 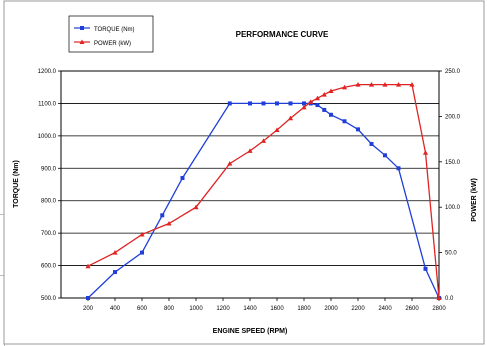 I want to click on legend-box, so click(x=111, y=34).